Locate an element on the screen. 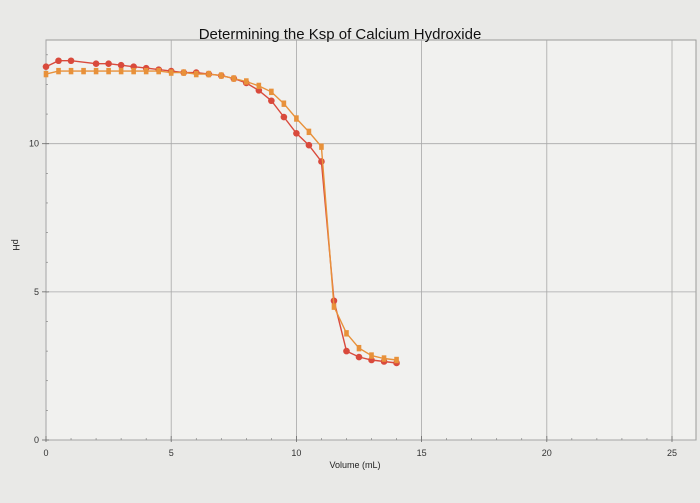 Image resolution: width=700 pixels, height=503 pixels. y-tick-label: 0 is located at coordinates (36, 440).